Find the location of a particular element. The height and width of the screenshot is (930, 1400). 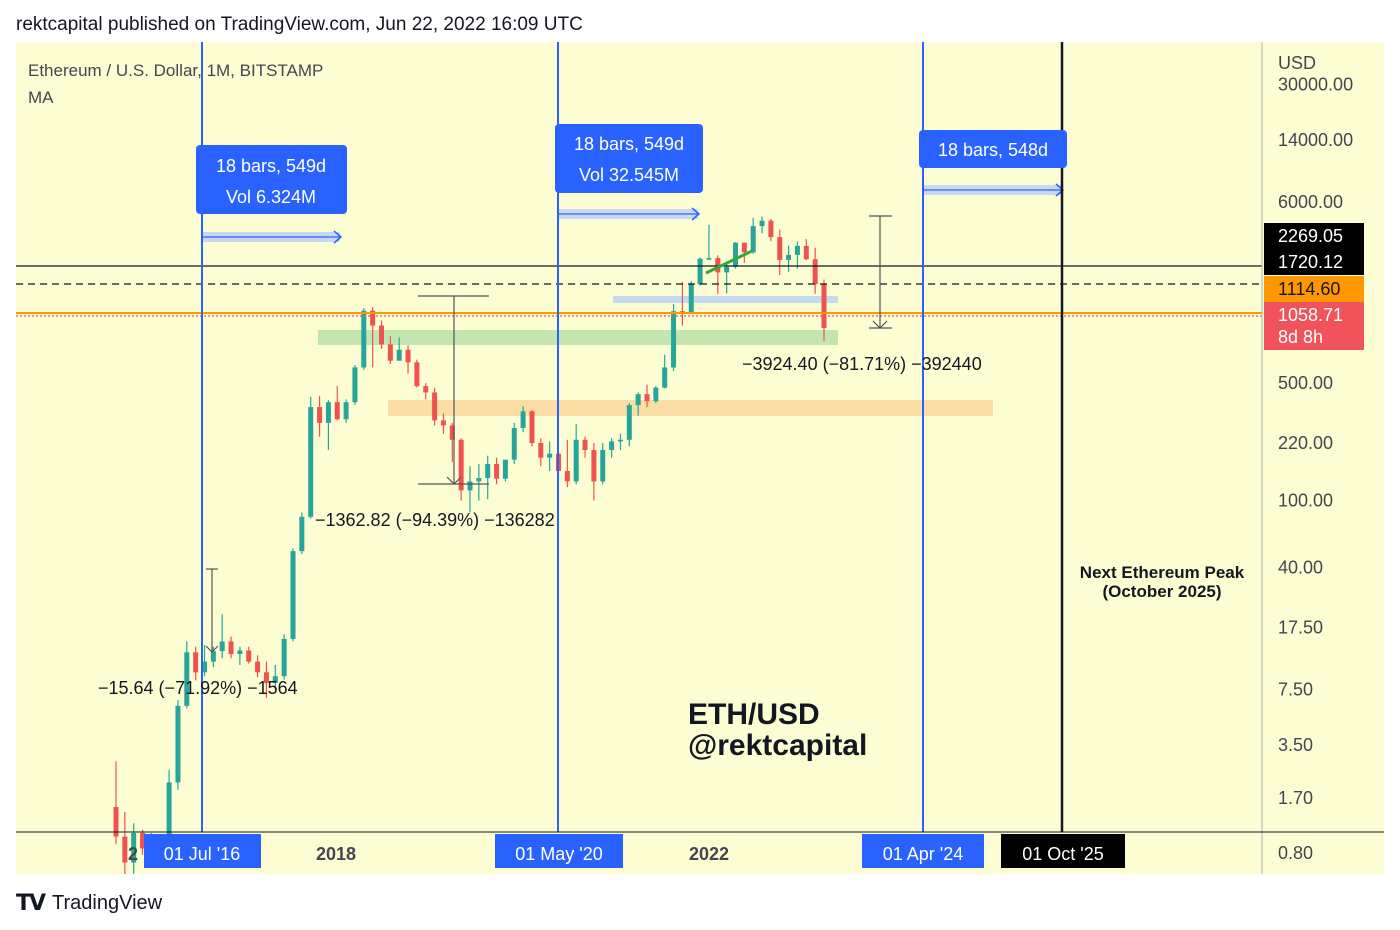

measure-box-2016: 18 bars, 549d Vol 6.324M is located at coordinates (271, 179).